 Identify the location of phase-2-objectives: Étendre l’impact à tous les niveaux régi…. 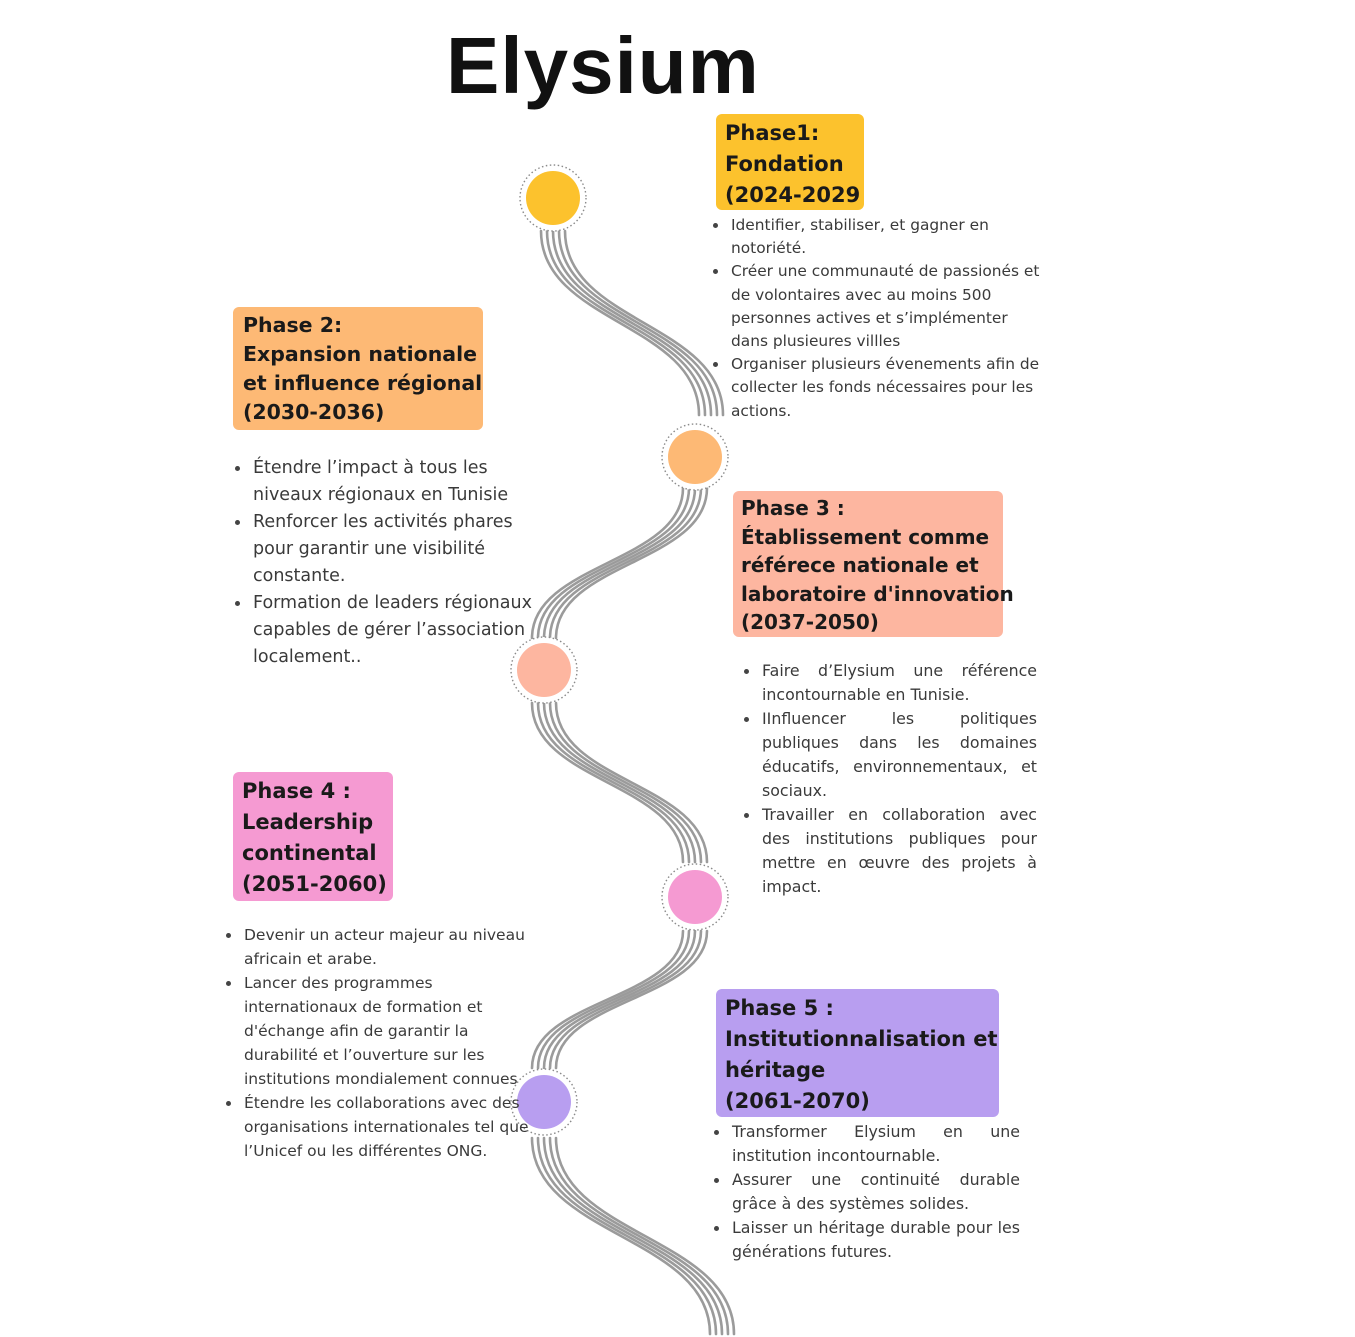
(387, 563).